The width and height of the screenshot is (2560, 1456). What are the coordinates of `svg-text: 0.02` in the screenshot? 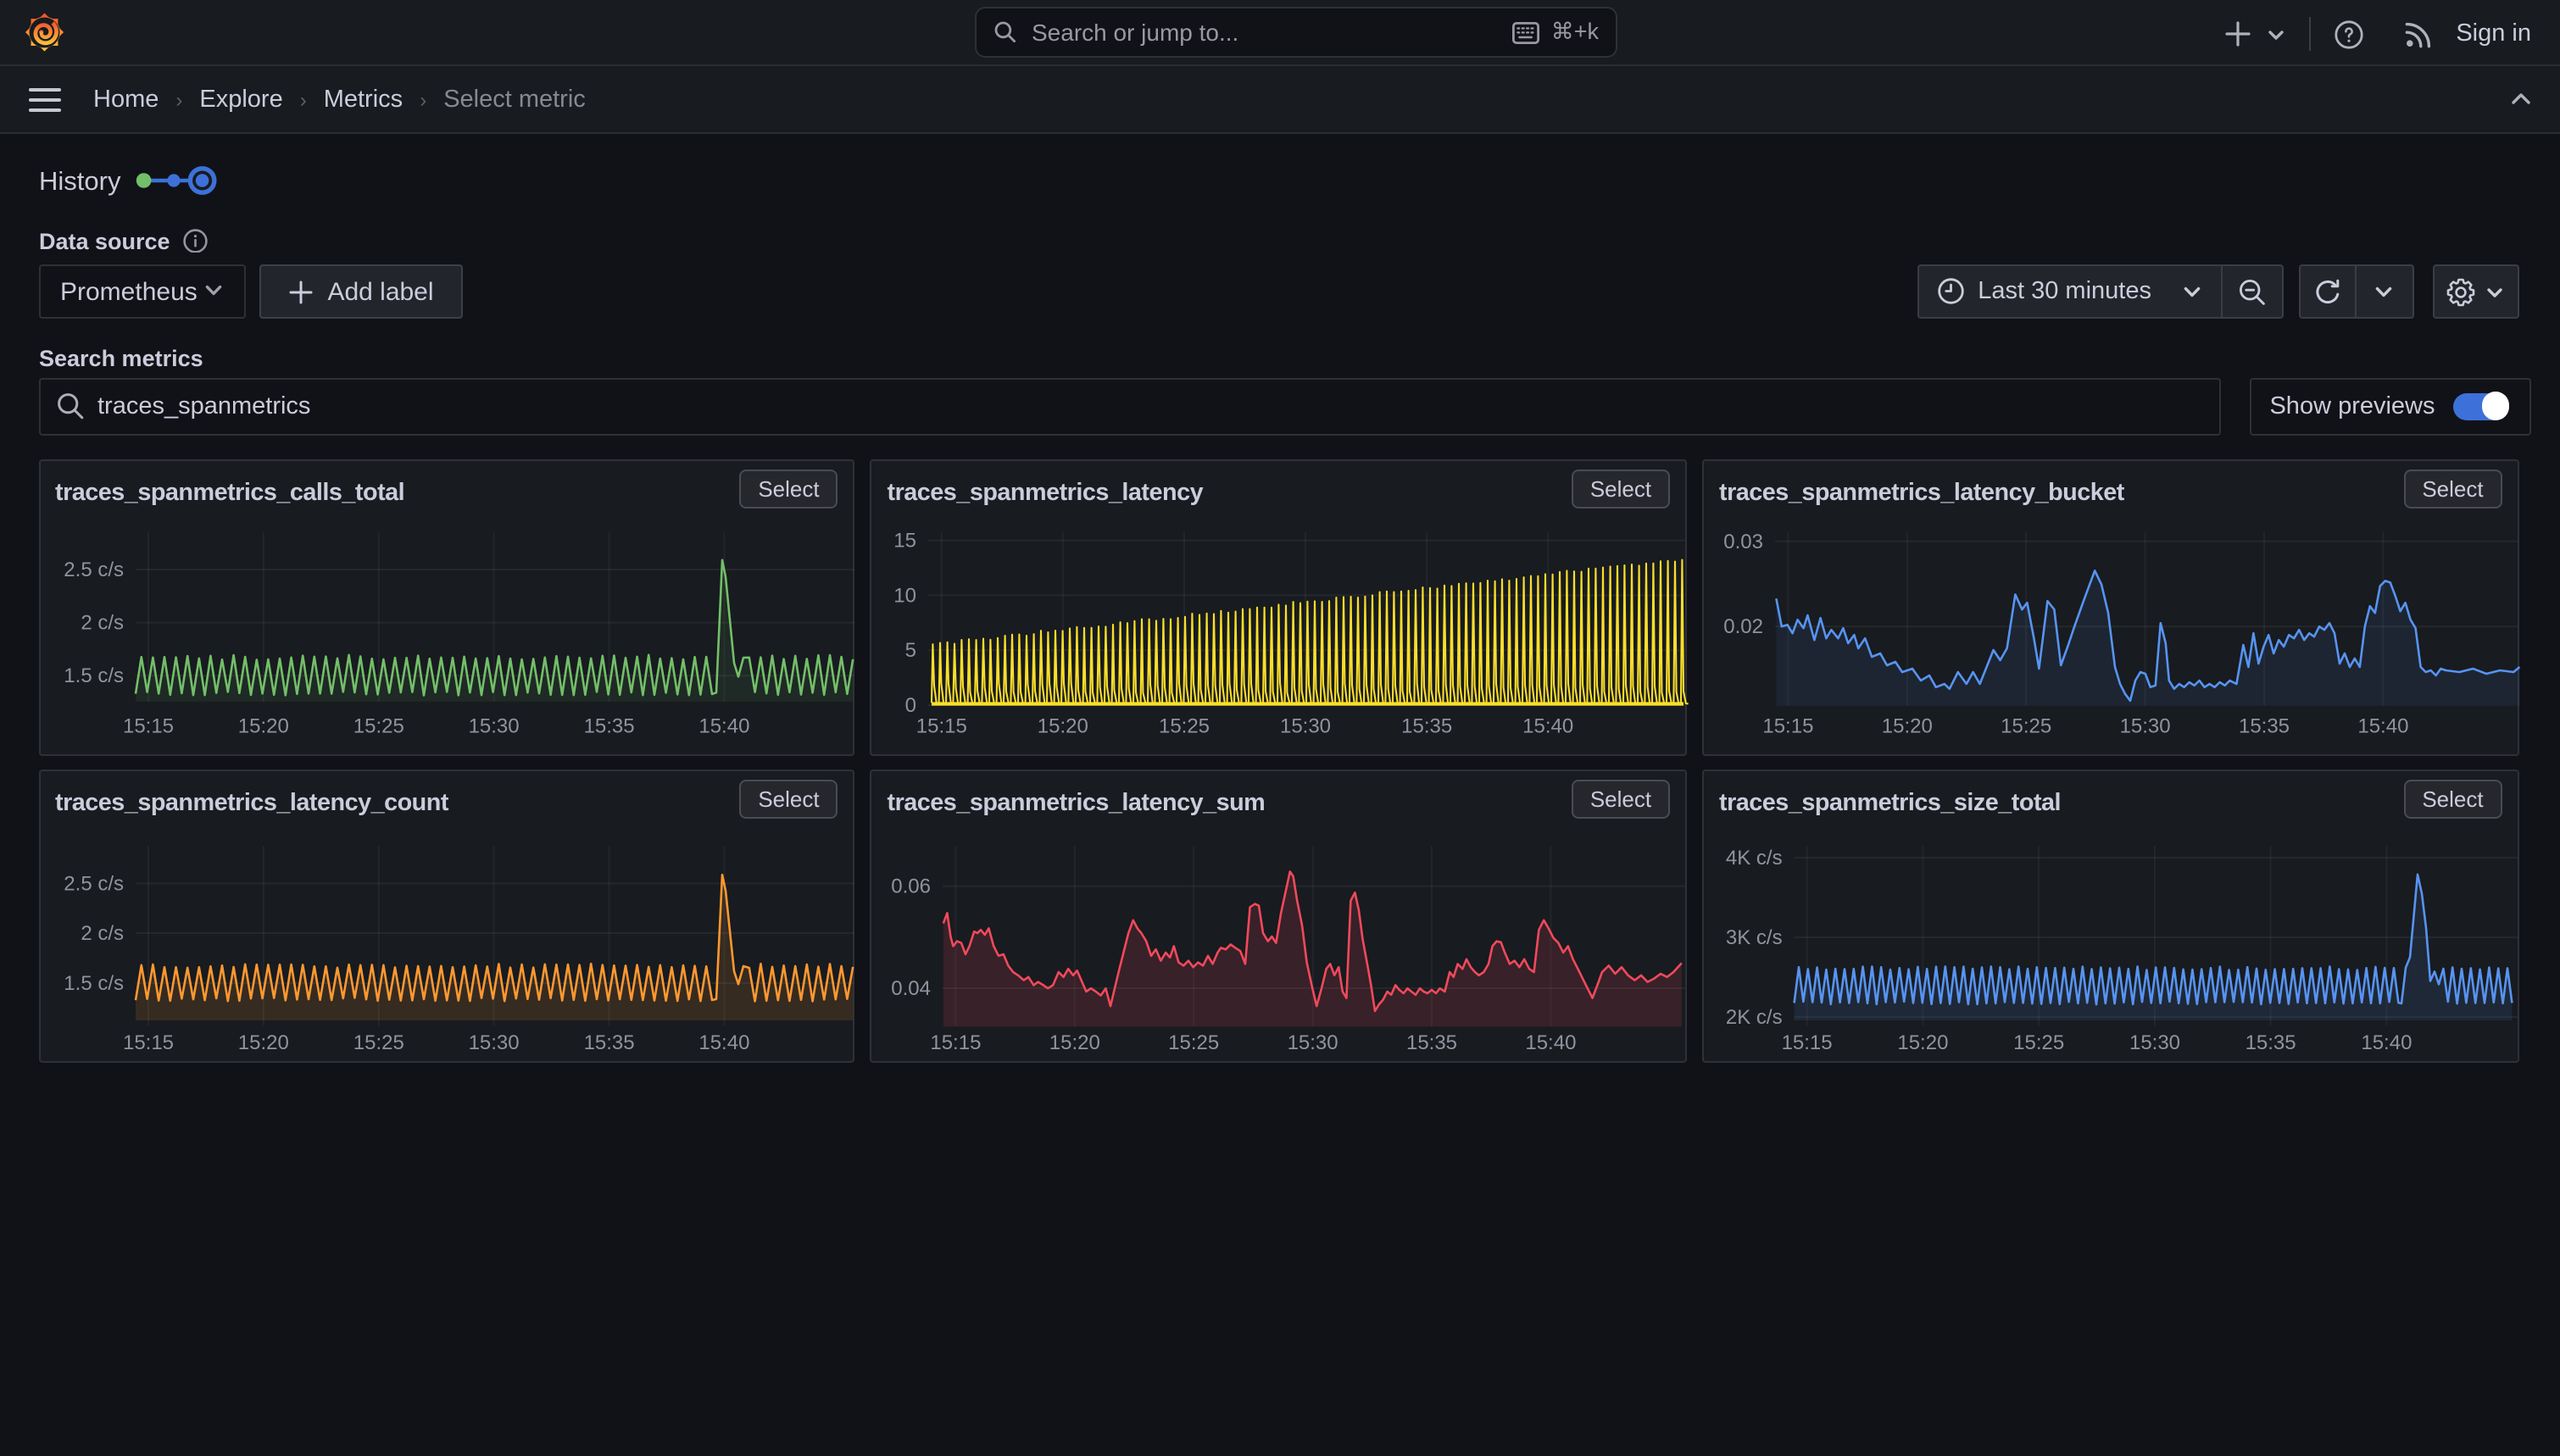 It's located at (1743, 626).